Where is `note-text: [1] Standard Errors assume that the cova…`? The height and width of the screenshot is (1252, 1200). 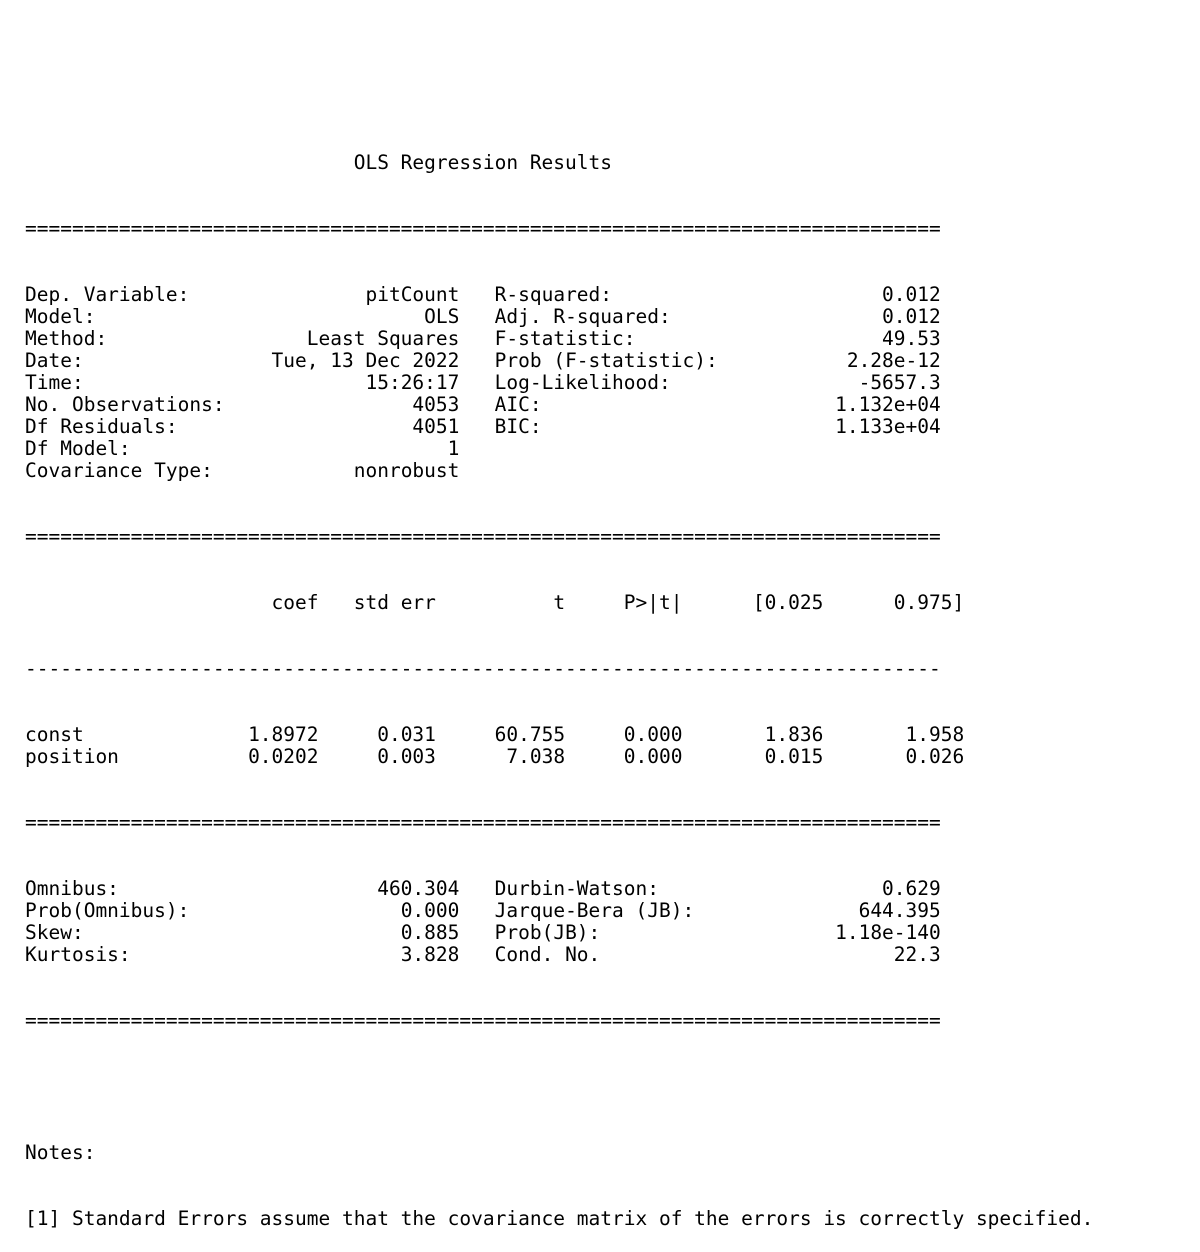
note-text: [1] Standard Errors assume that the cova… is located at coordinates (559, 1218).